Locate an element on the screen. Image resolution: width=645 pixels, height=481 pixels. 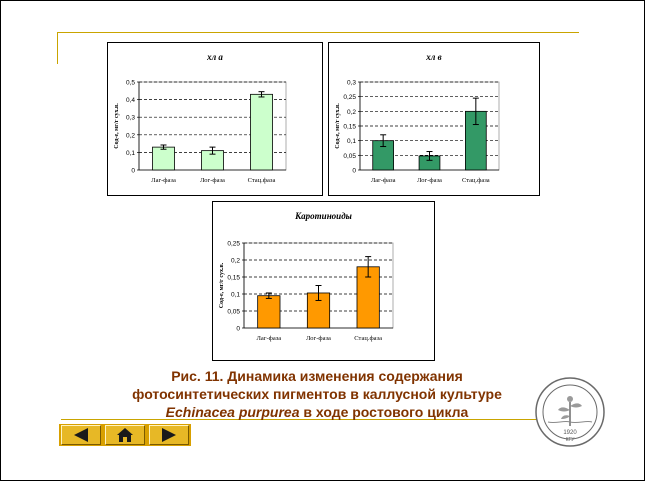
decorative-rule-top is located at coordinates (318, 32).